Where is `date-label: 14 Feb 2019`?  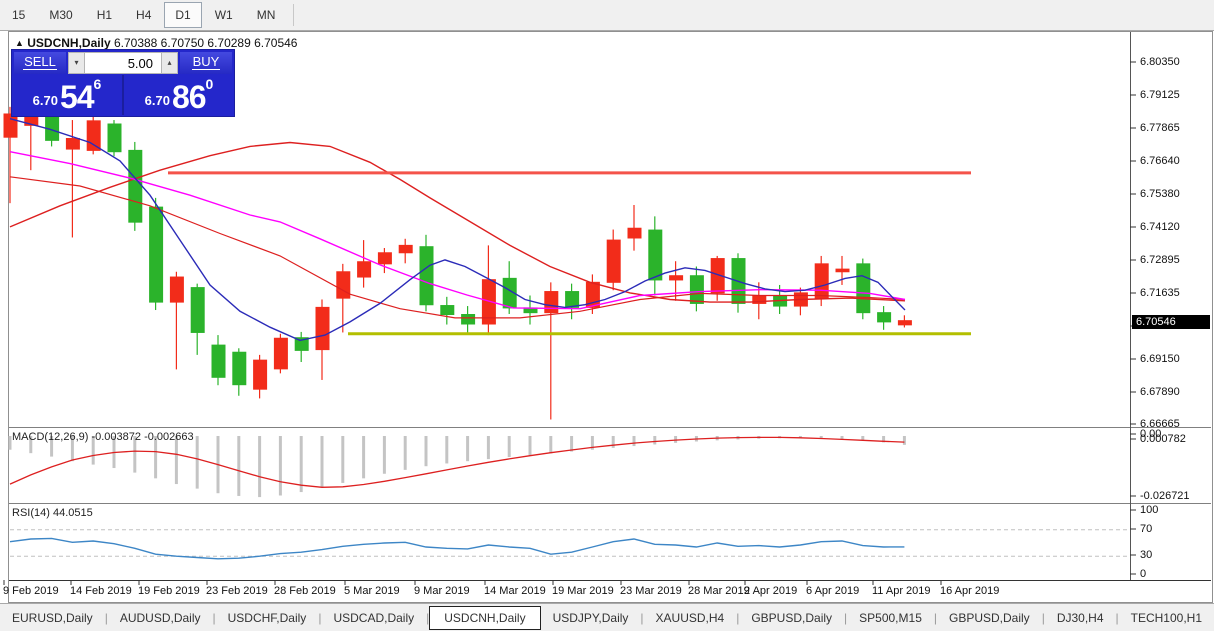 date-label: 14 Feb 2019 is located at coordinates (101, 591).